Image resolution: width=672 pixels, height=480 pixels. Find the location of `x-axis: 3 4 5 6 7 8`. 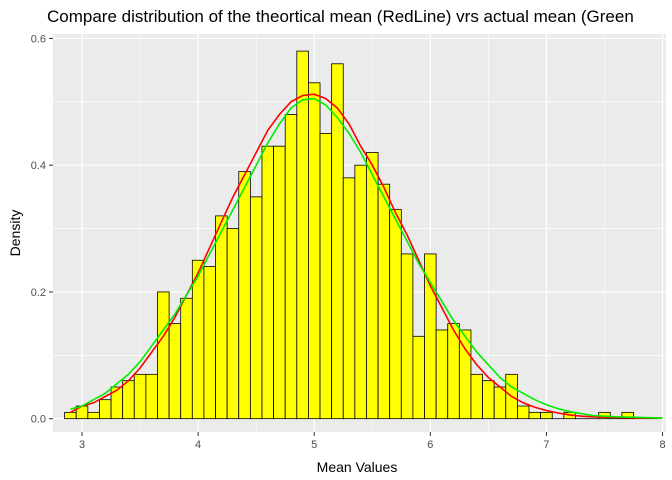

x-axis: 3 4 5 6 7 8 is located at coordinates (372, 441).